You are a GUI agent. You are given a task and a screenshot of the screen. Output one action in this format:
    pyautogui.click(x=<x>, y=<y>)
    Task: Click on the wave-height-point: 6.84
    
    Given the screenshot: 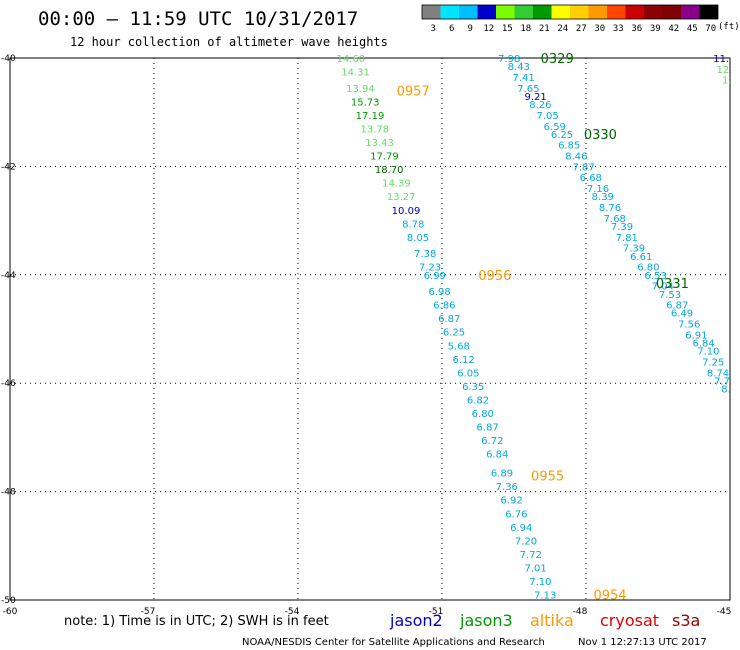 What is the action you would take?
    pyautogui.click(x=497, y=455)
    